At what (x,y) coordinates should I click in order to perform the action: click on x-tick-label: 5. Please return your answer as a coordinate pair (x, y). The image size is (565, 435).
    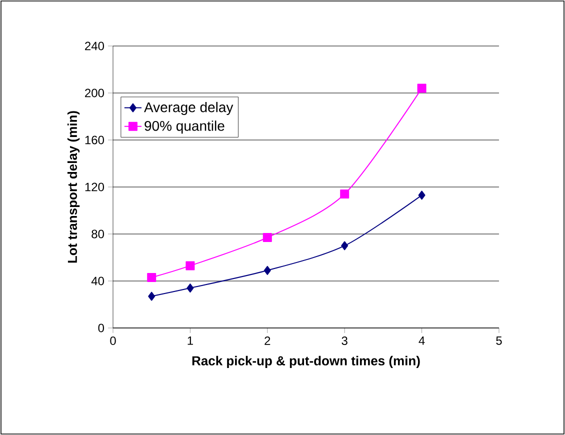
    Looking at the image, I should click on (499, 340).